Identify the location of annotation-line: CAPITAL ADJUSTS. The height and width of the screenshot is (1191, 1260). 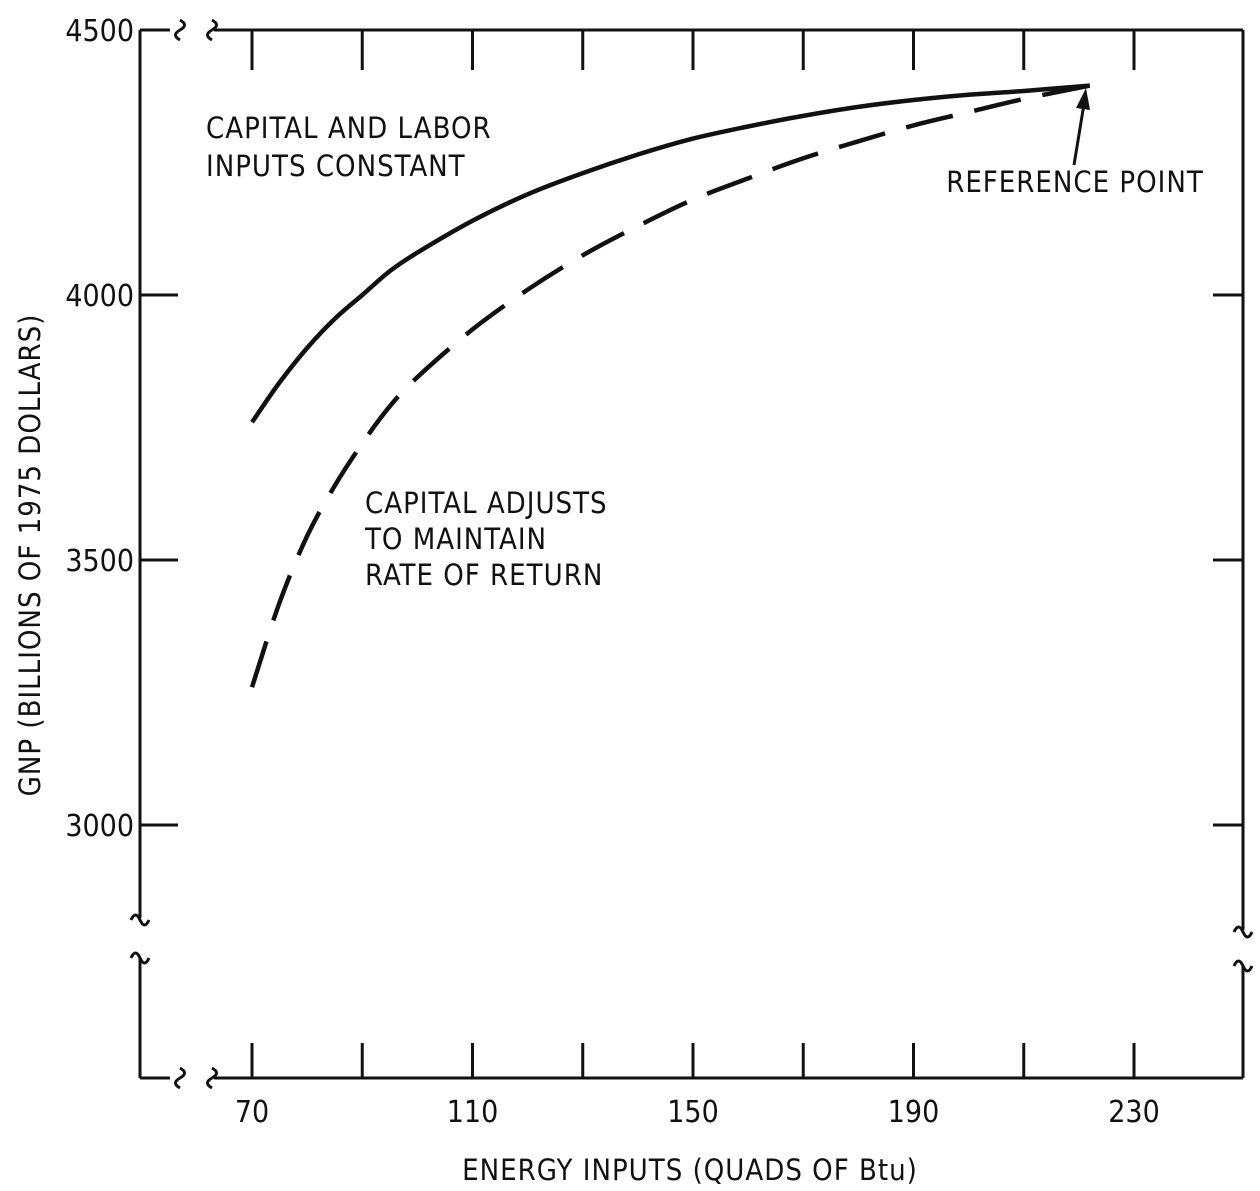
(486, 503).